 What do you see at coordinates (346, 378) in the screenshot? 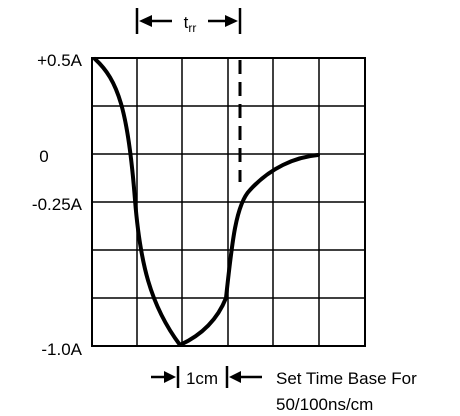
I see `time-base-note-line1: Set Time Base For` at bounding box center [346, 378].